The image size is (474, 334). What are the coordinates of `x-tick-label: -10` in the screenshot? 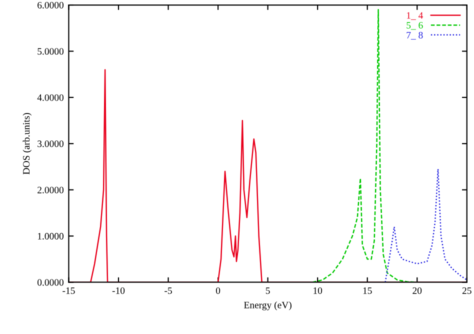 It's located at (118, 290).